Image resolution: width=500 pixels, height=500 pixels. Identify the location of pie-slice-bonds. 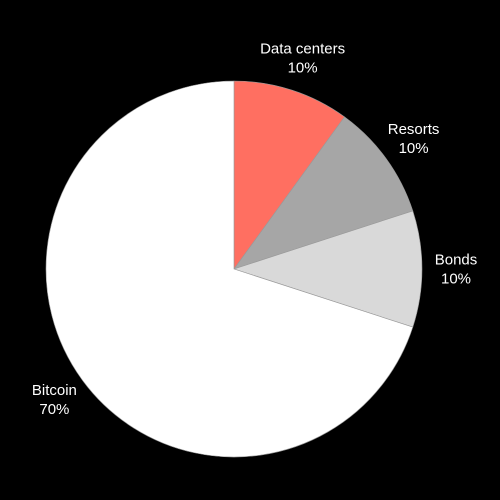
(328, 269).